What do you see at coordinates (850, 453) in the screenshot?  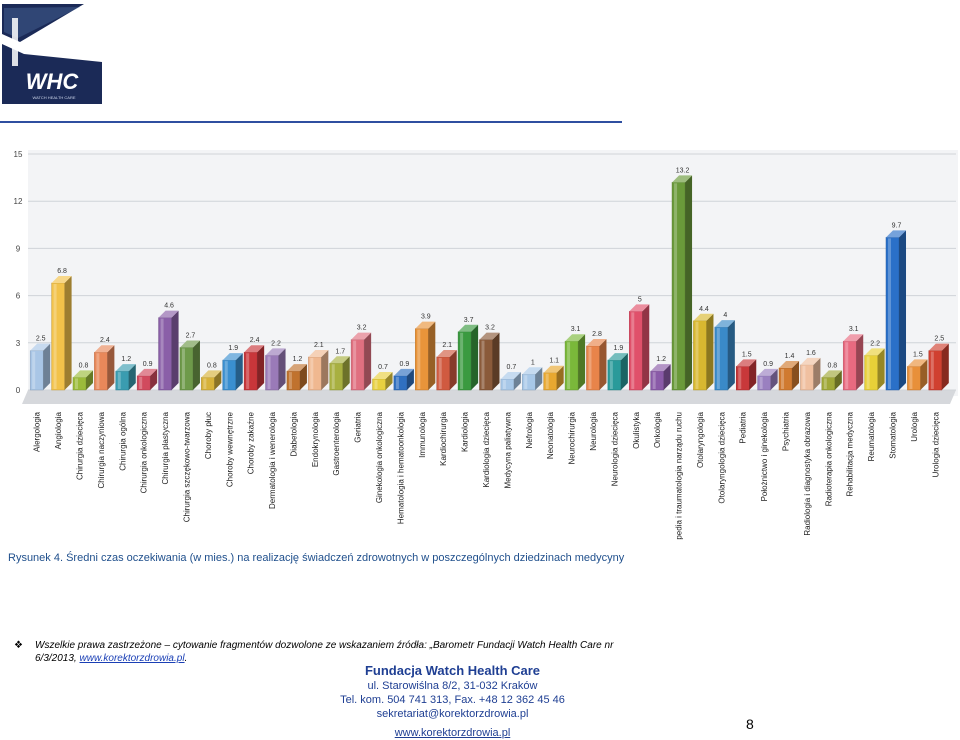 I see `category-label: Rehabilitacja medyczna` at bounding box center [850, 453].